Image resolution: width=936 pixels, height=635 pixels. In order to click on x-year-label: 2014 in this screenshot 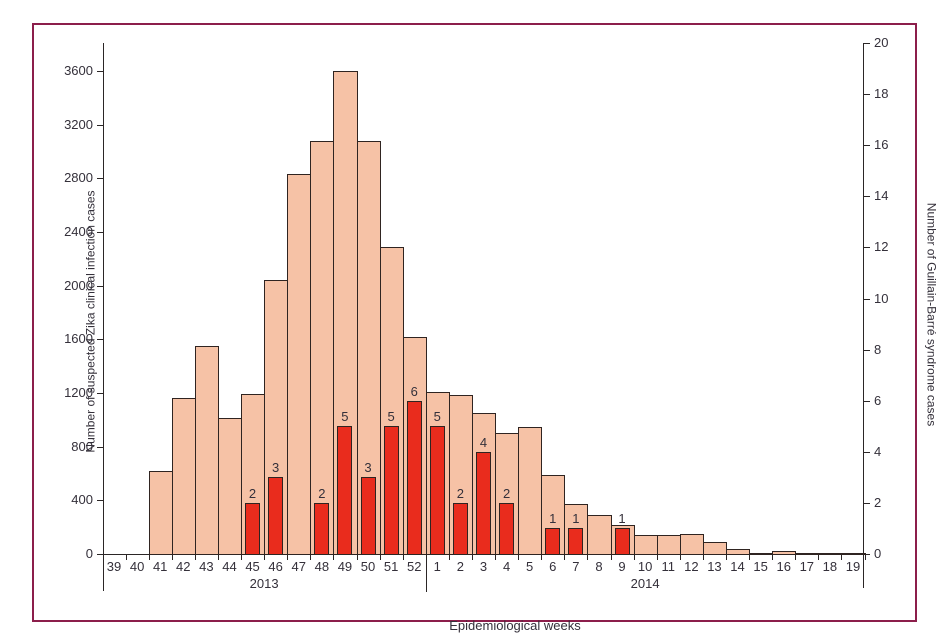, I will do `click(645, 583)`.